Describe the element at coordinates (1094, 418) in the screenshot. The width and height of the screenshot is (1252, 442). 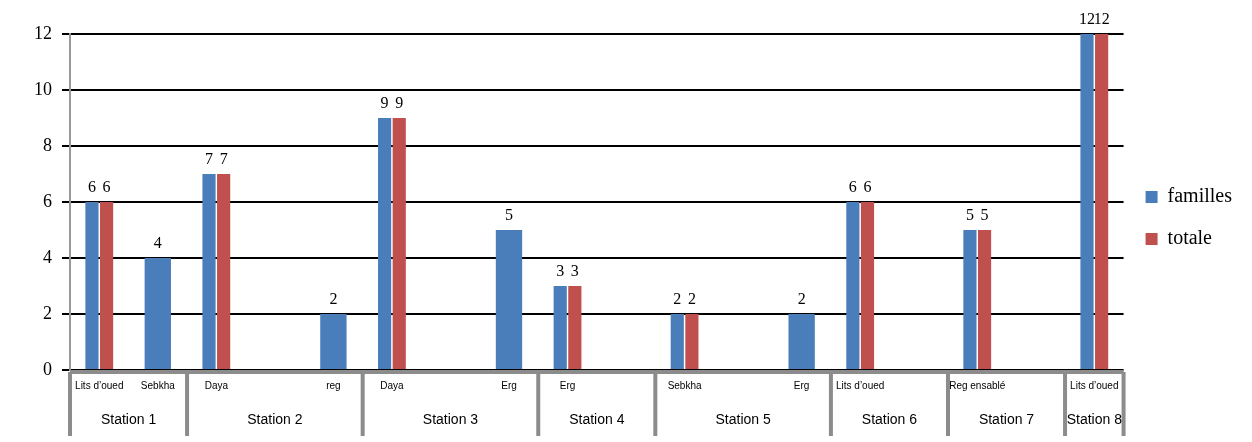
I see `text: Station 8` at that location.